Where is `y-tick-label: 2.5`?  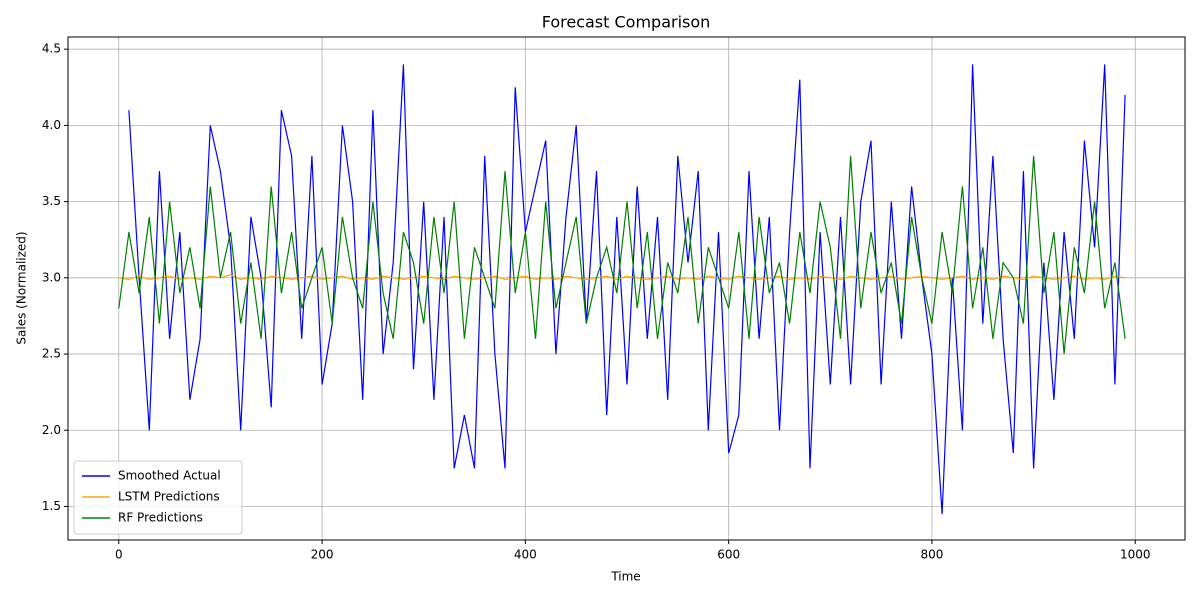 y-tick-label: 2.5 is located at coordinates (51, 354).